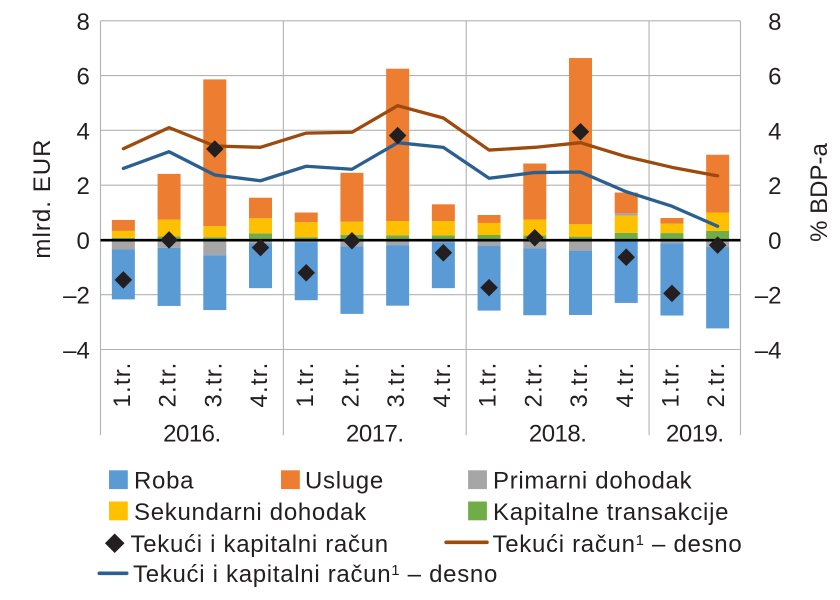 The height and width of the screenshot is (600, 840). I want to click on svg-text: % BDP-a, so click(819, 192).